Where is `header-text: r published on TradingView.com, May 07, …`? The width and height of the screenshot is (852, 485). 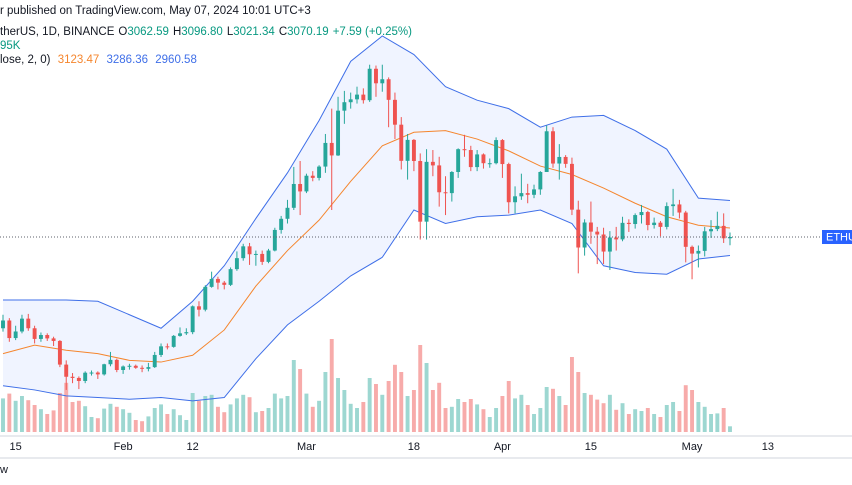 header-text: r published on TradingView.com, May 07, … is located at coordinates (155, 11).